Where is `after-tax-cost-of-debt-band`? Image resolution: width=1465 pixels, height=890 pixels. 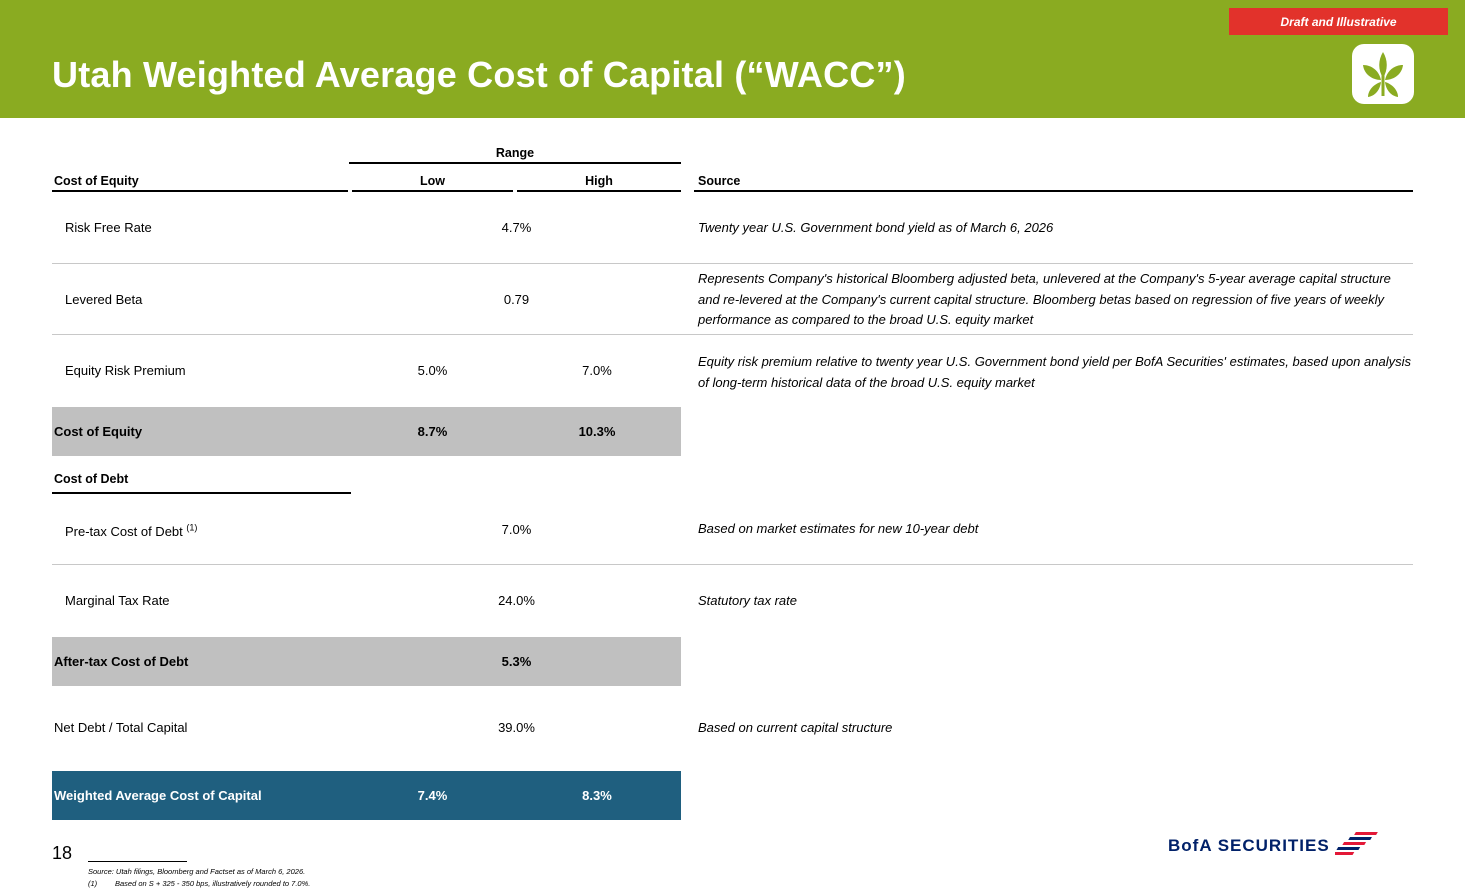
after-tax-cost-of-debt-band is located at coordinates (366, 661).